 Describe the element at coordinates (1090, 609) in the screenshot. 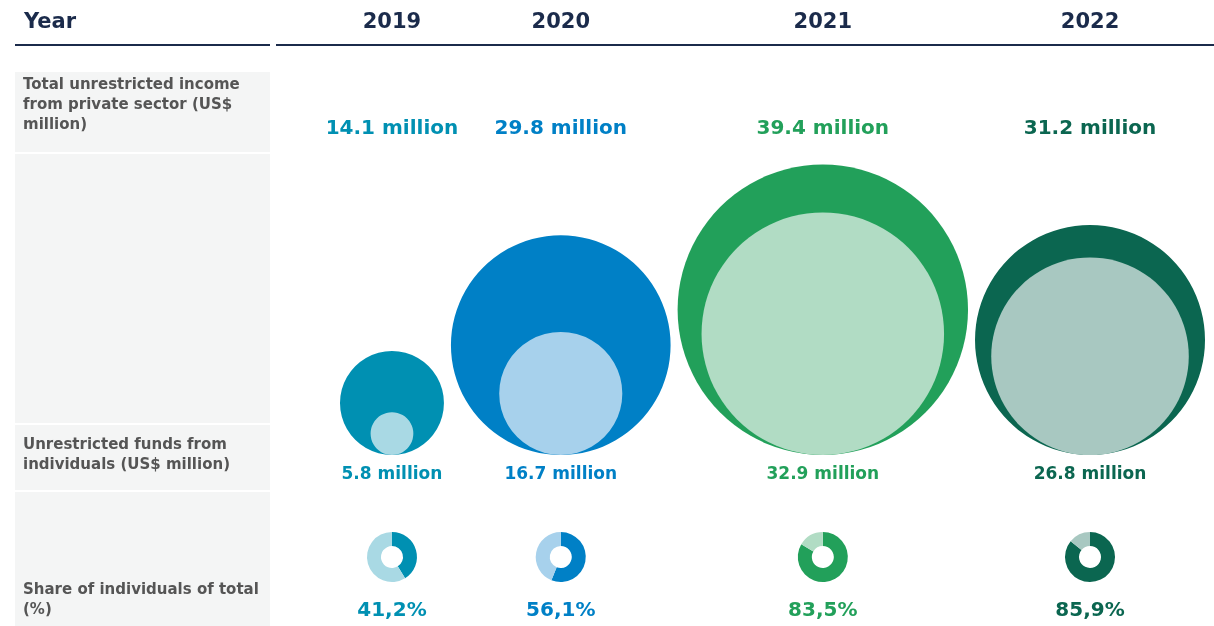

I see `data-label: 85,9%` at that location.